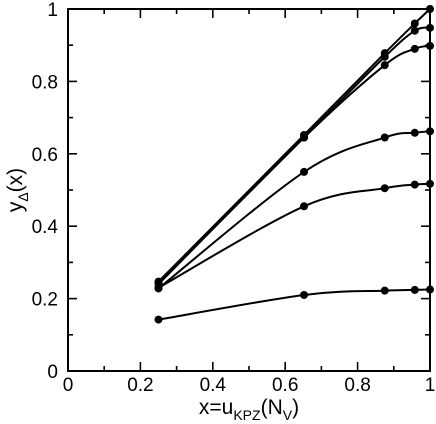 This screenshot has width=436, height=424. What do you see at coordinates (45, 300) in the screenshot?
I see `y-tick-label: 0.2` at bounding box center [45, 300].